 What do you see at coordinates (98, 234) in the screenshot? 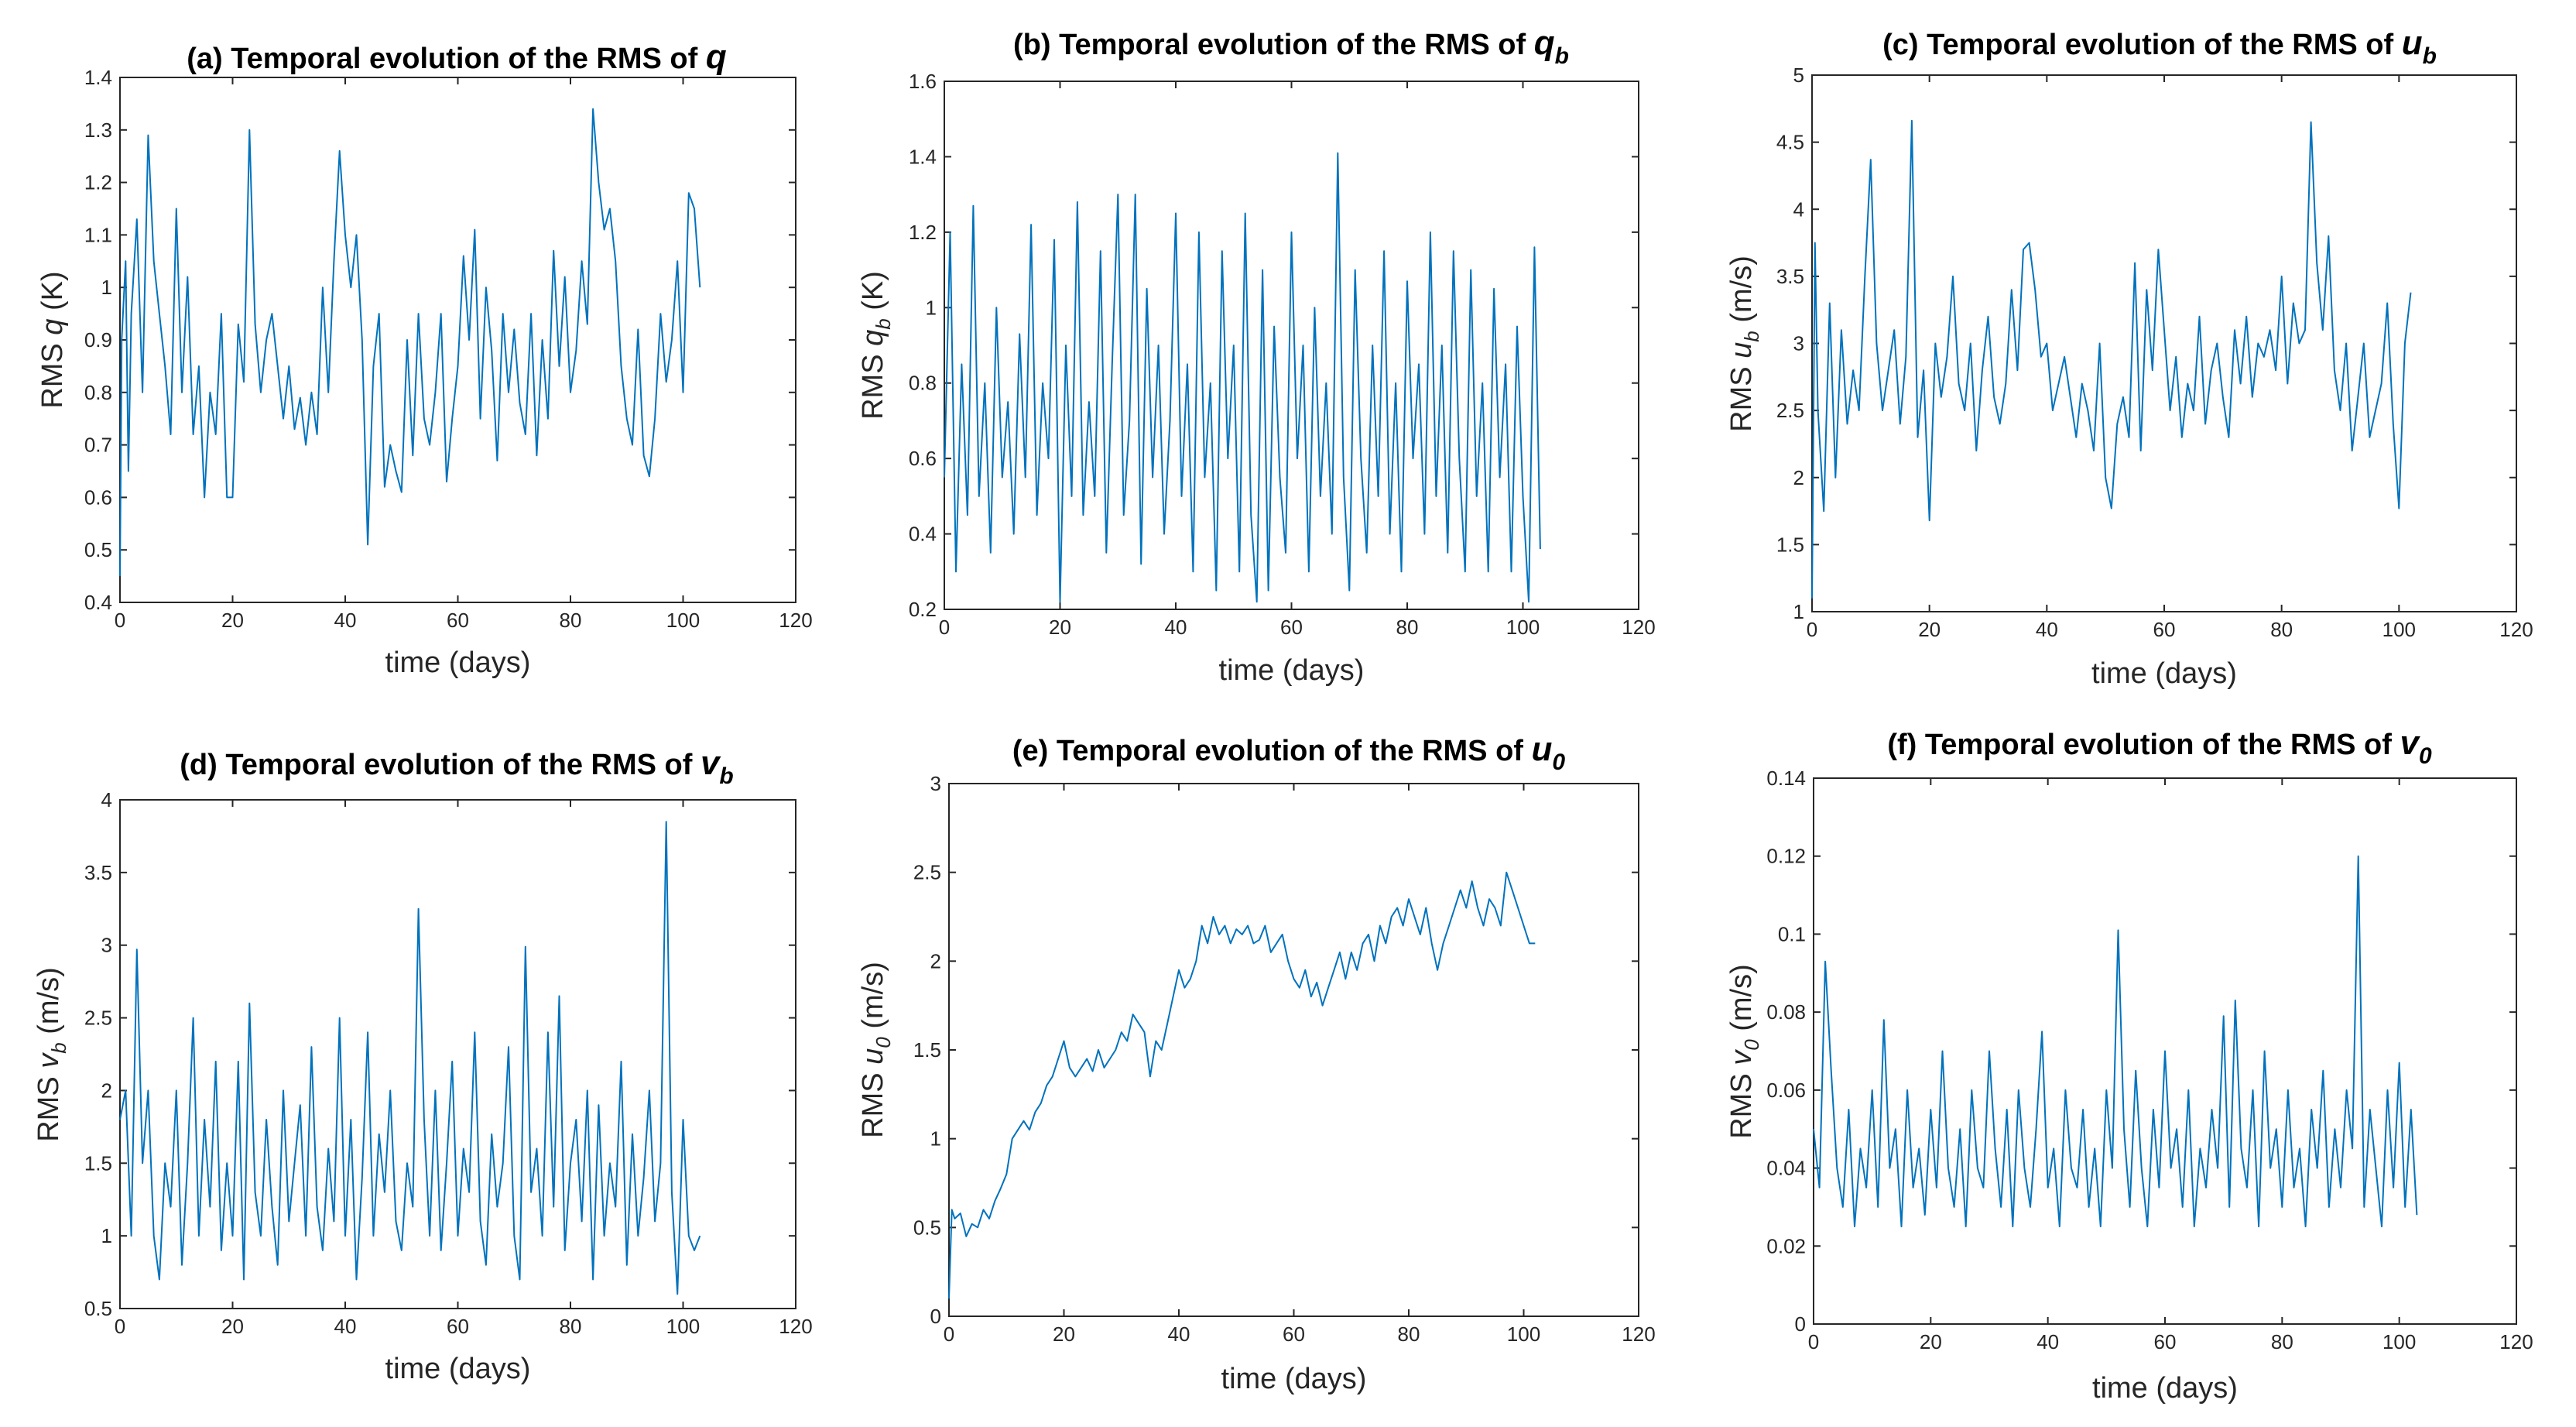
I see `y-tick-label: 1.1` at bounding box center [98, 234].